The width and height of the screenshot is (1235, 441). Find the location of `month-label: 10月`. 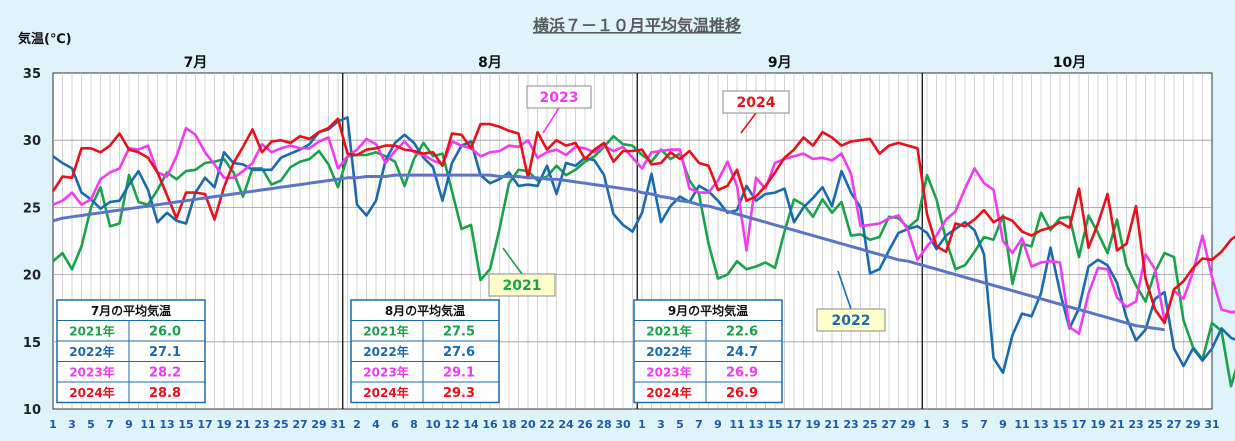

month-label: 10月 is located at coordinates (1069, 63).